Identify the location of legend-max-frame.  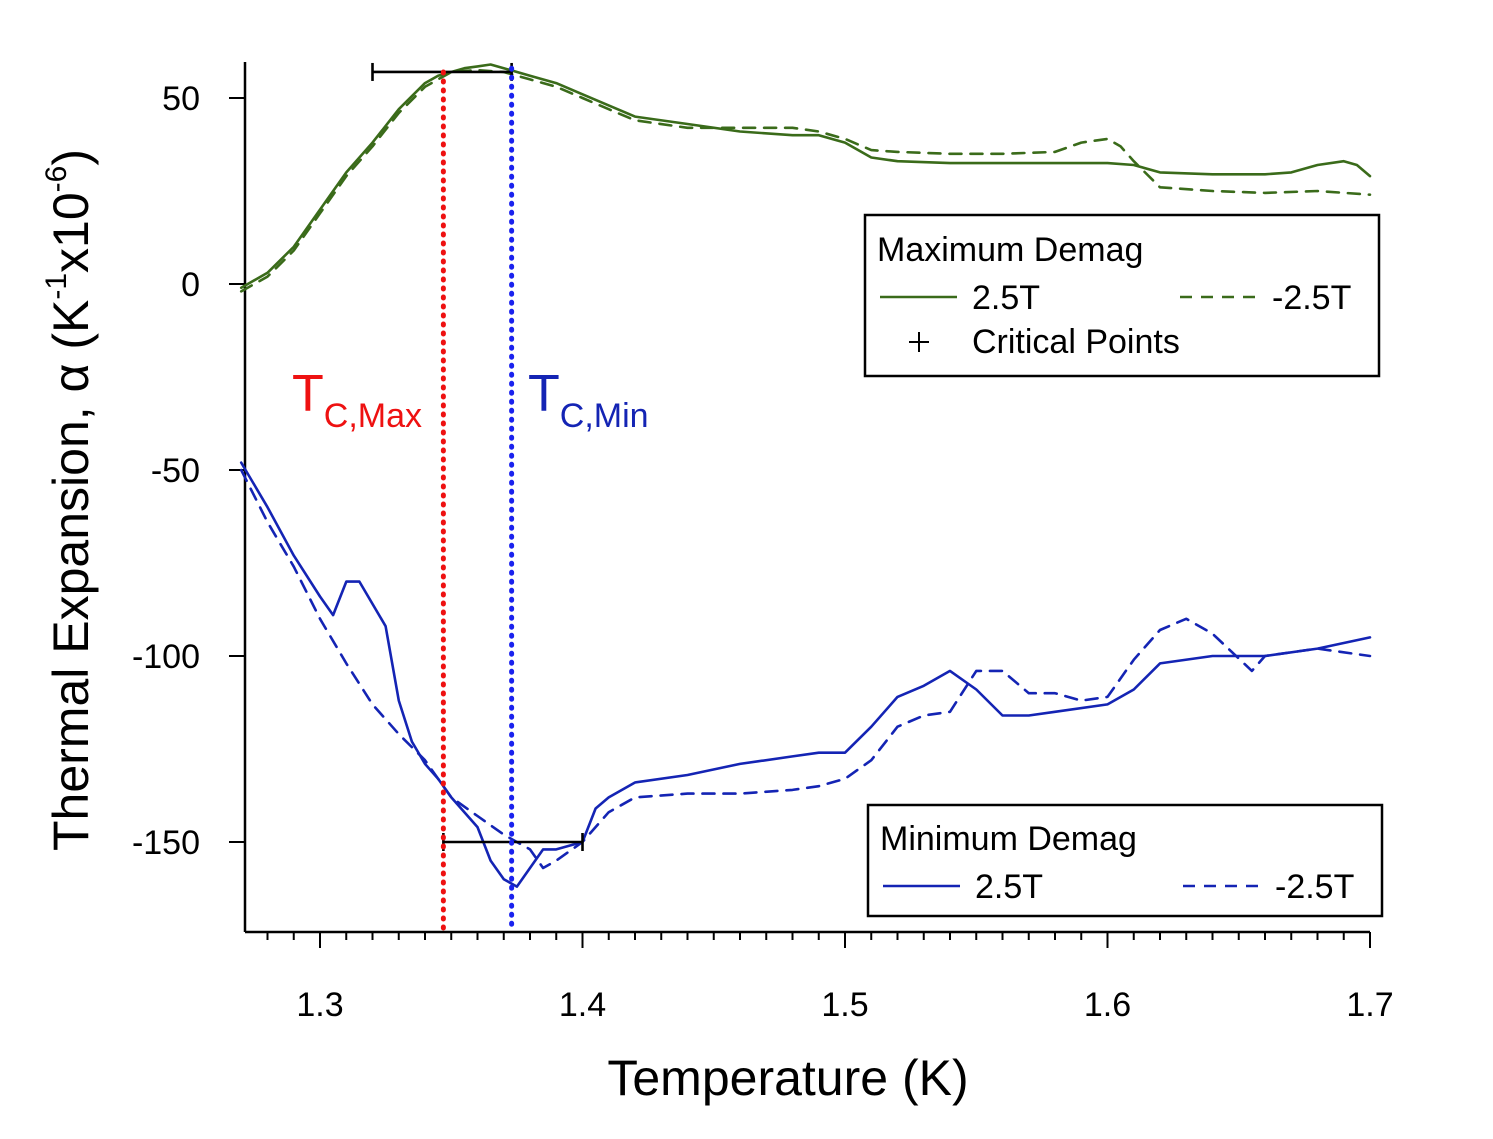
(1122, 295).